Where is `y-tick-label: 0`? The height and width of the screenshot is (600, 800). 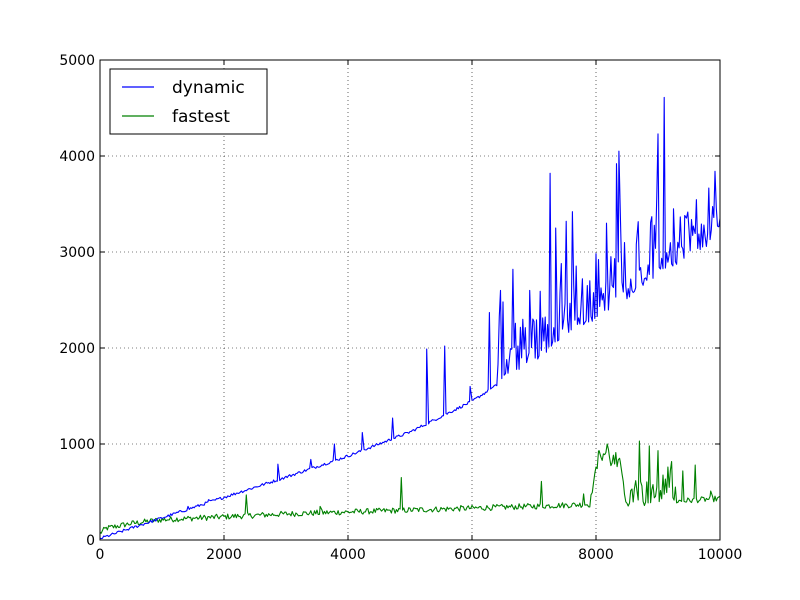 y-tick-label: 0 is located at coordinates (90, 541).